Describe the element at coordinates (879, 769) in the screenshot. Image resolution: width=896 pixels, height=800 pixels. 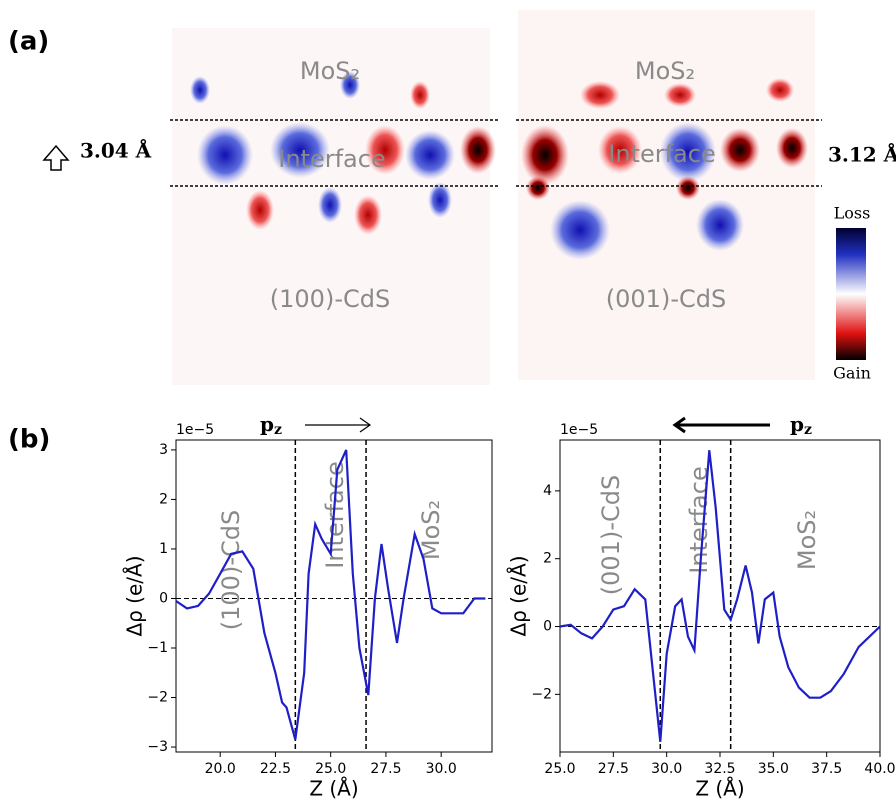
I see `x-tick-label: 40.0` at that location.